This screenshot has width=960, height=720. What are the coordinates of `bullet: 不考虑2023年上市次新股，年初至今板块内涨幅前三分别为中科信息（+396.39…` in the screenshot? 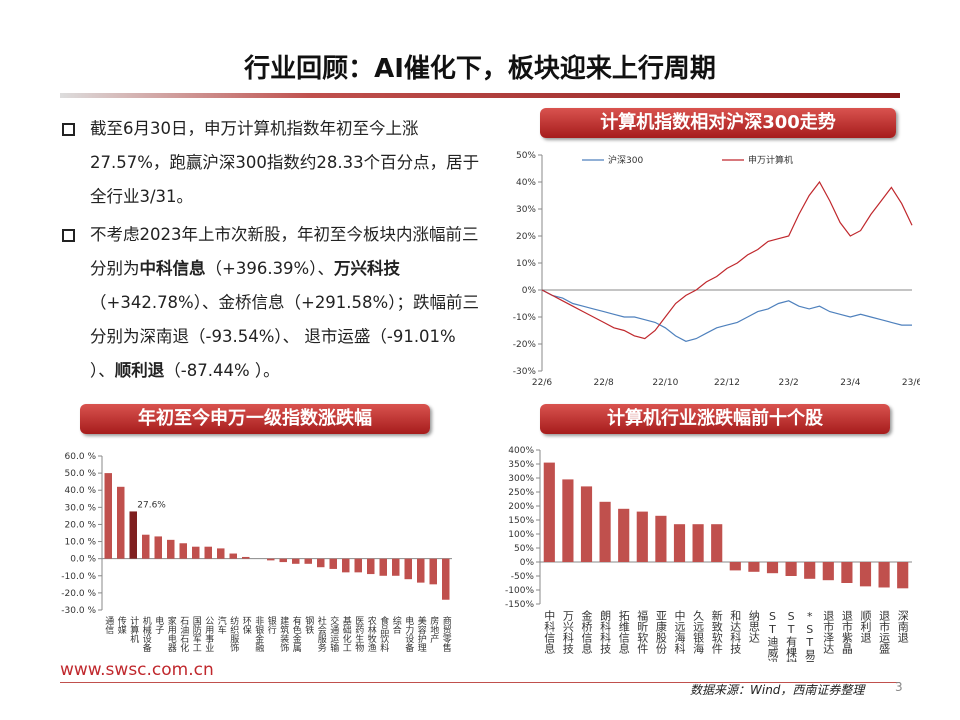 It's located at (270, 303).